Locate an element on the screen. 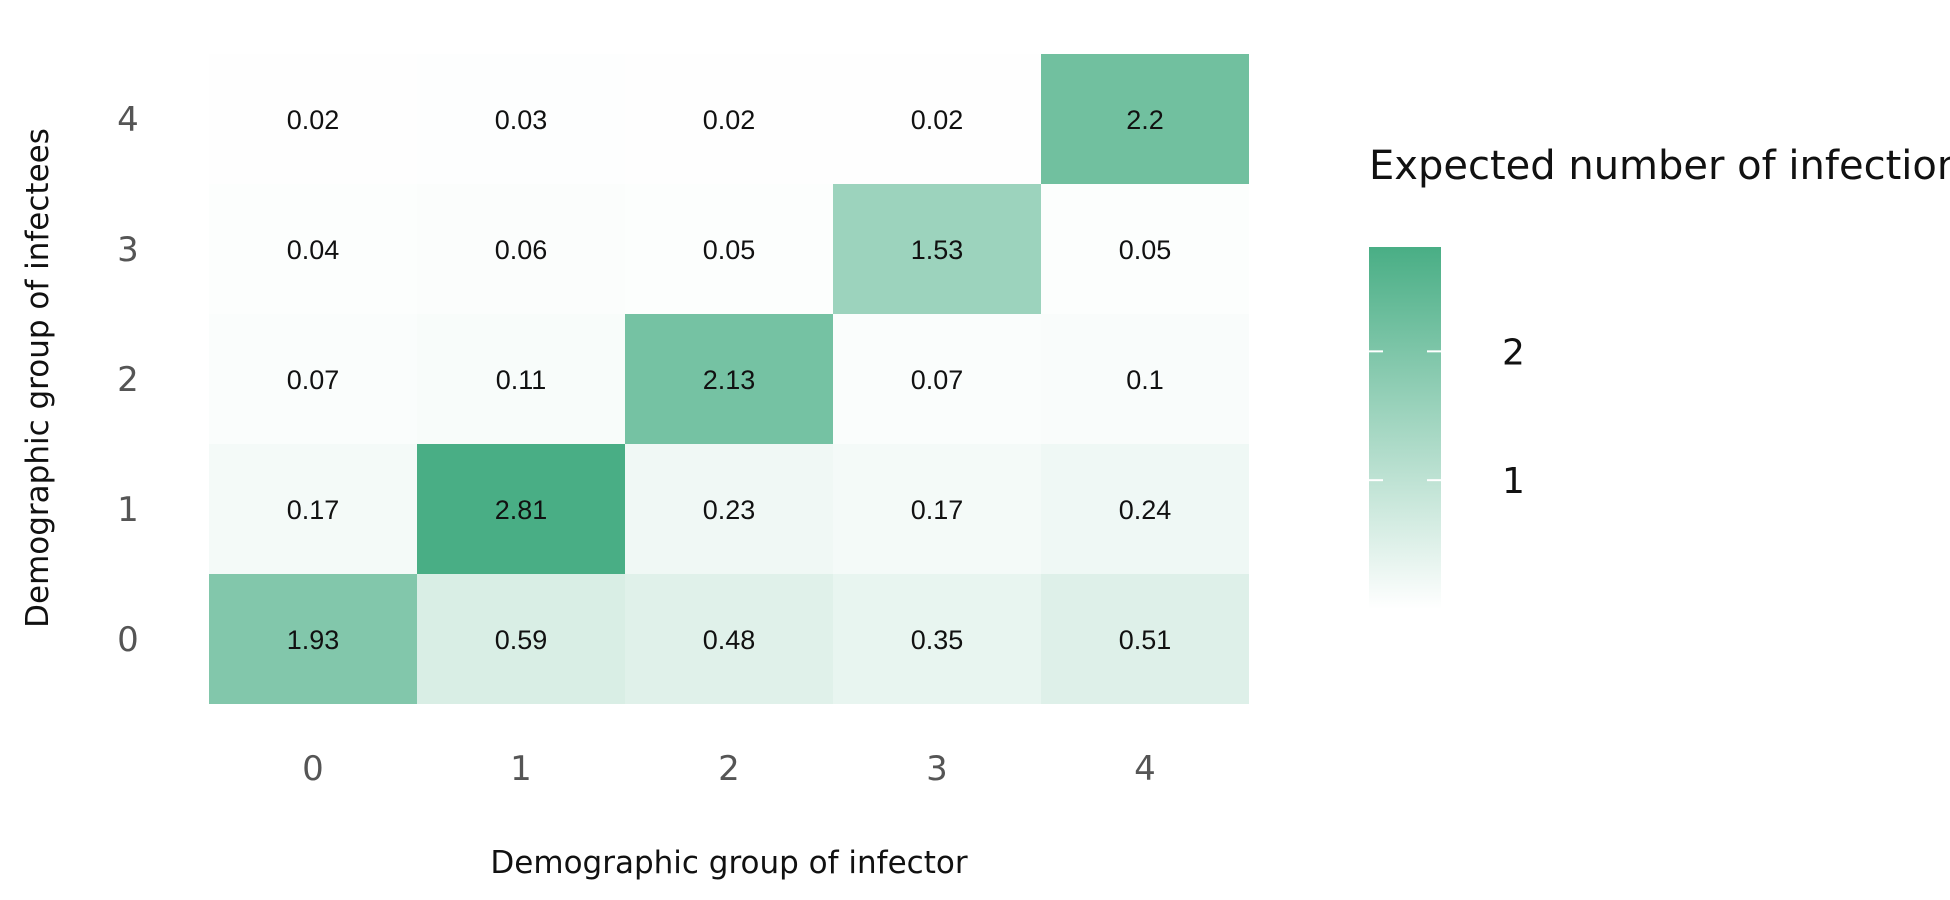 The width and height of the screenshot is (1950, 900). cell-value-label: 0.24 is located at coordinates (1145, 510).